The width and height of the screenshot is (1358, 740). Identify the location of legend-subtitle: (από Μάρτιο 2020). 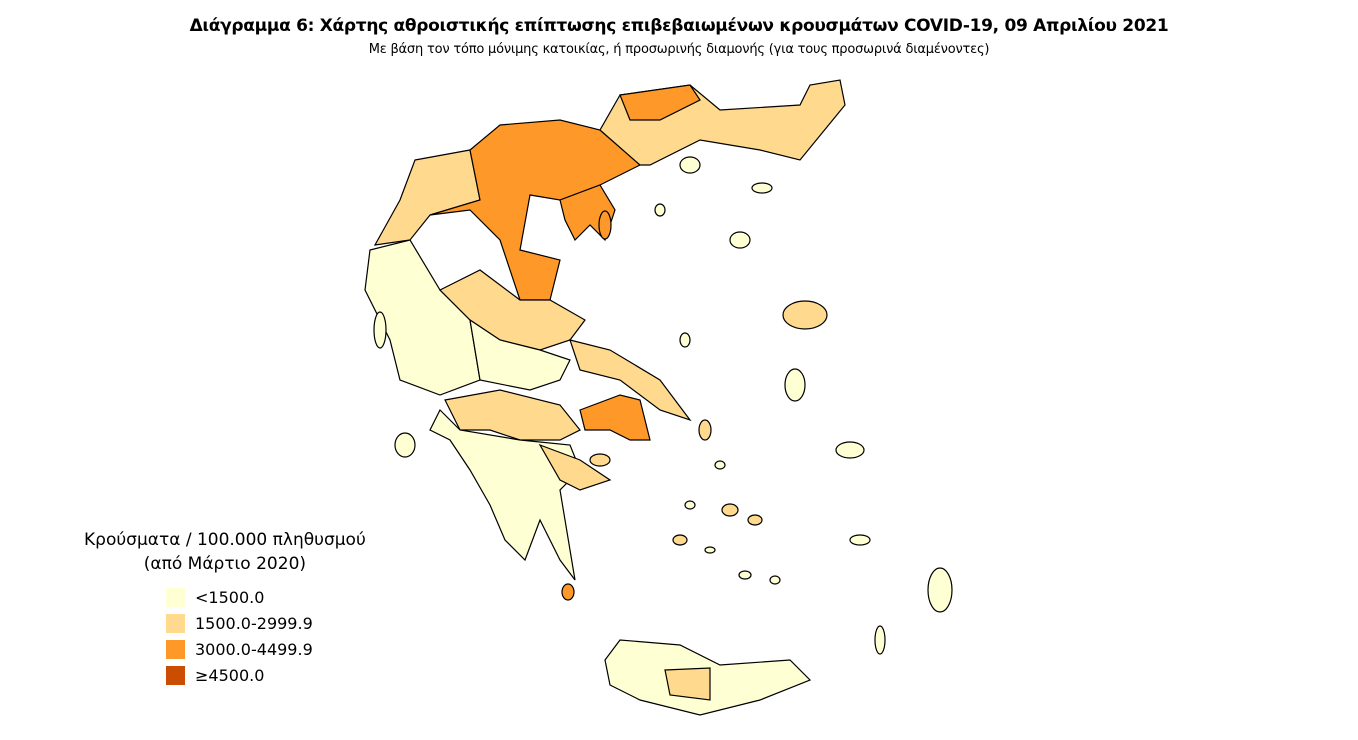
(225, 564).